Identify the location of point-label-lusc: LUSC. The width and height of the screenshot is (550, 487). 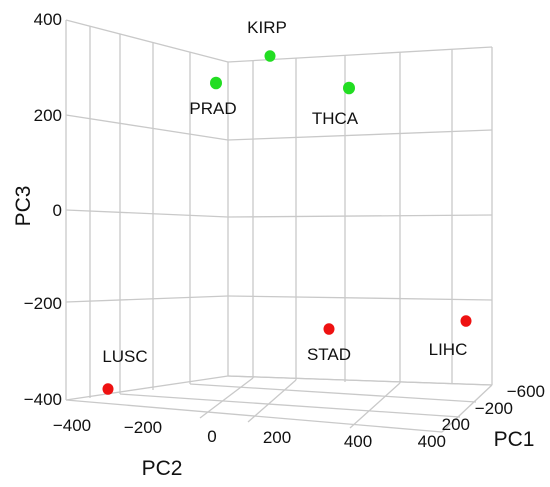
(124, 356).